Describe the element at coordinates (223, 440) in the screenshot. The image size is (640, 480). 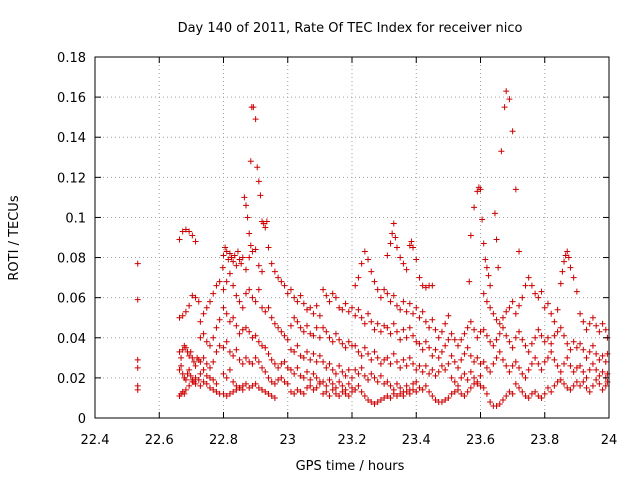
I see `x-tick-label: 22.8` at that location.